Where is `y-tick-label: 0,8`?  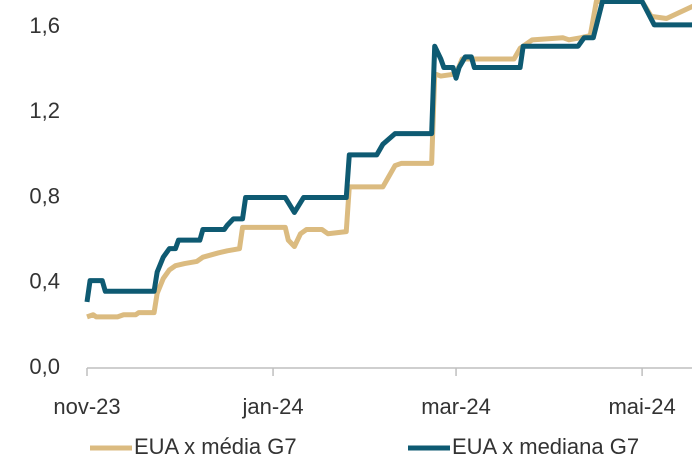 y-tick-label: 0,8 is located at coordinates (44, 195).